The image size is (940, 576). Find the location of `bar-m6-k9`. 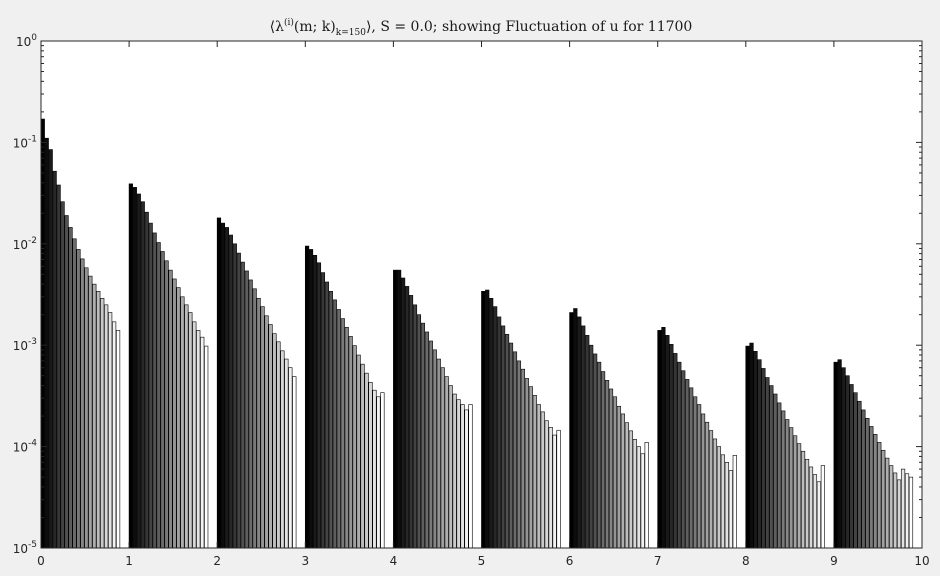

bar-m6-k9 is located at coordinates (607, 464).